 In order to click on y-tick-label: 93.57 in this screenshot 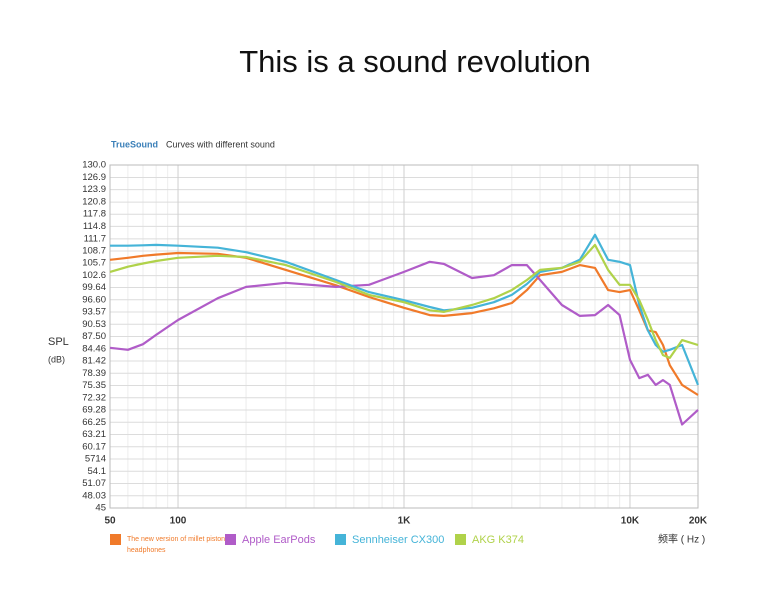, I will do `click(94, 312)`.